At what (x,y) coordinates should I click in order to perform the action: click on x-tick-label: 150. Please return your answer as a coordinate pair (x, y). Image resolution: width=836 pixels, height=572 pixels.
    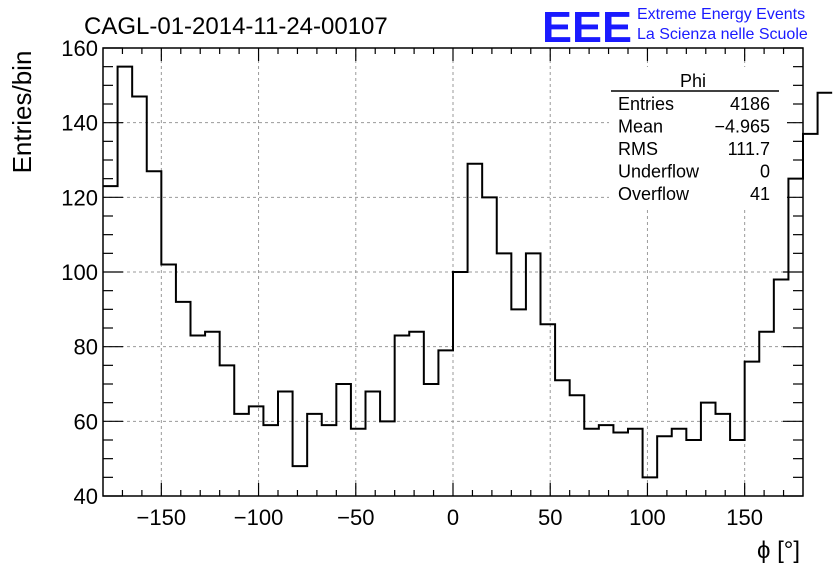
    Looking at the image, I should click on (744, 517).